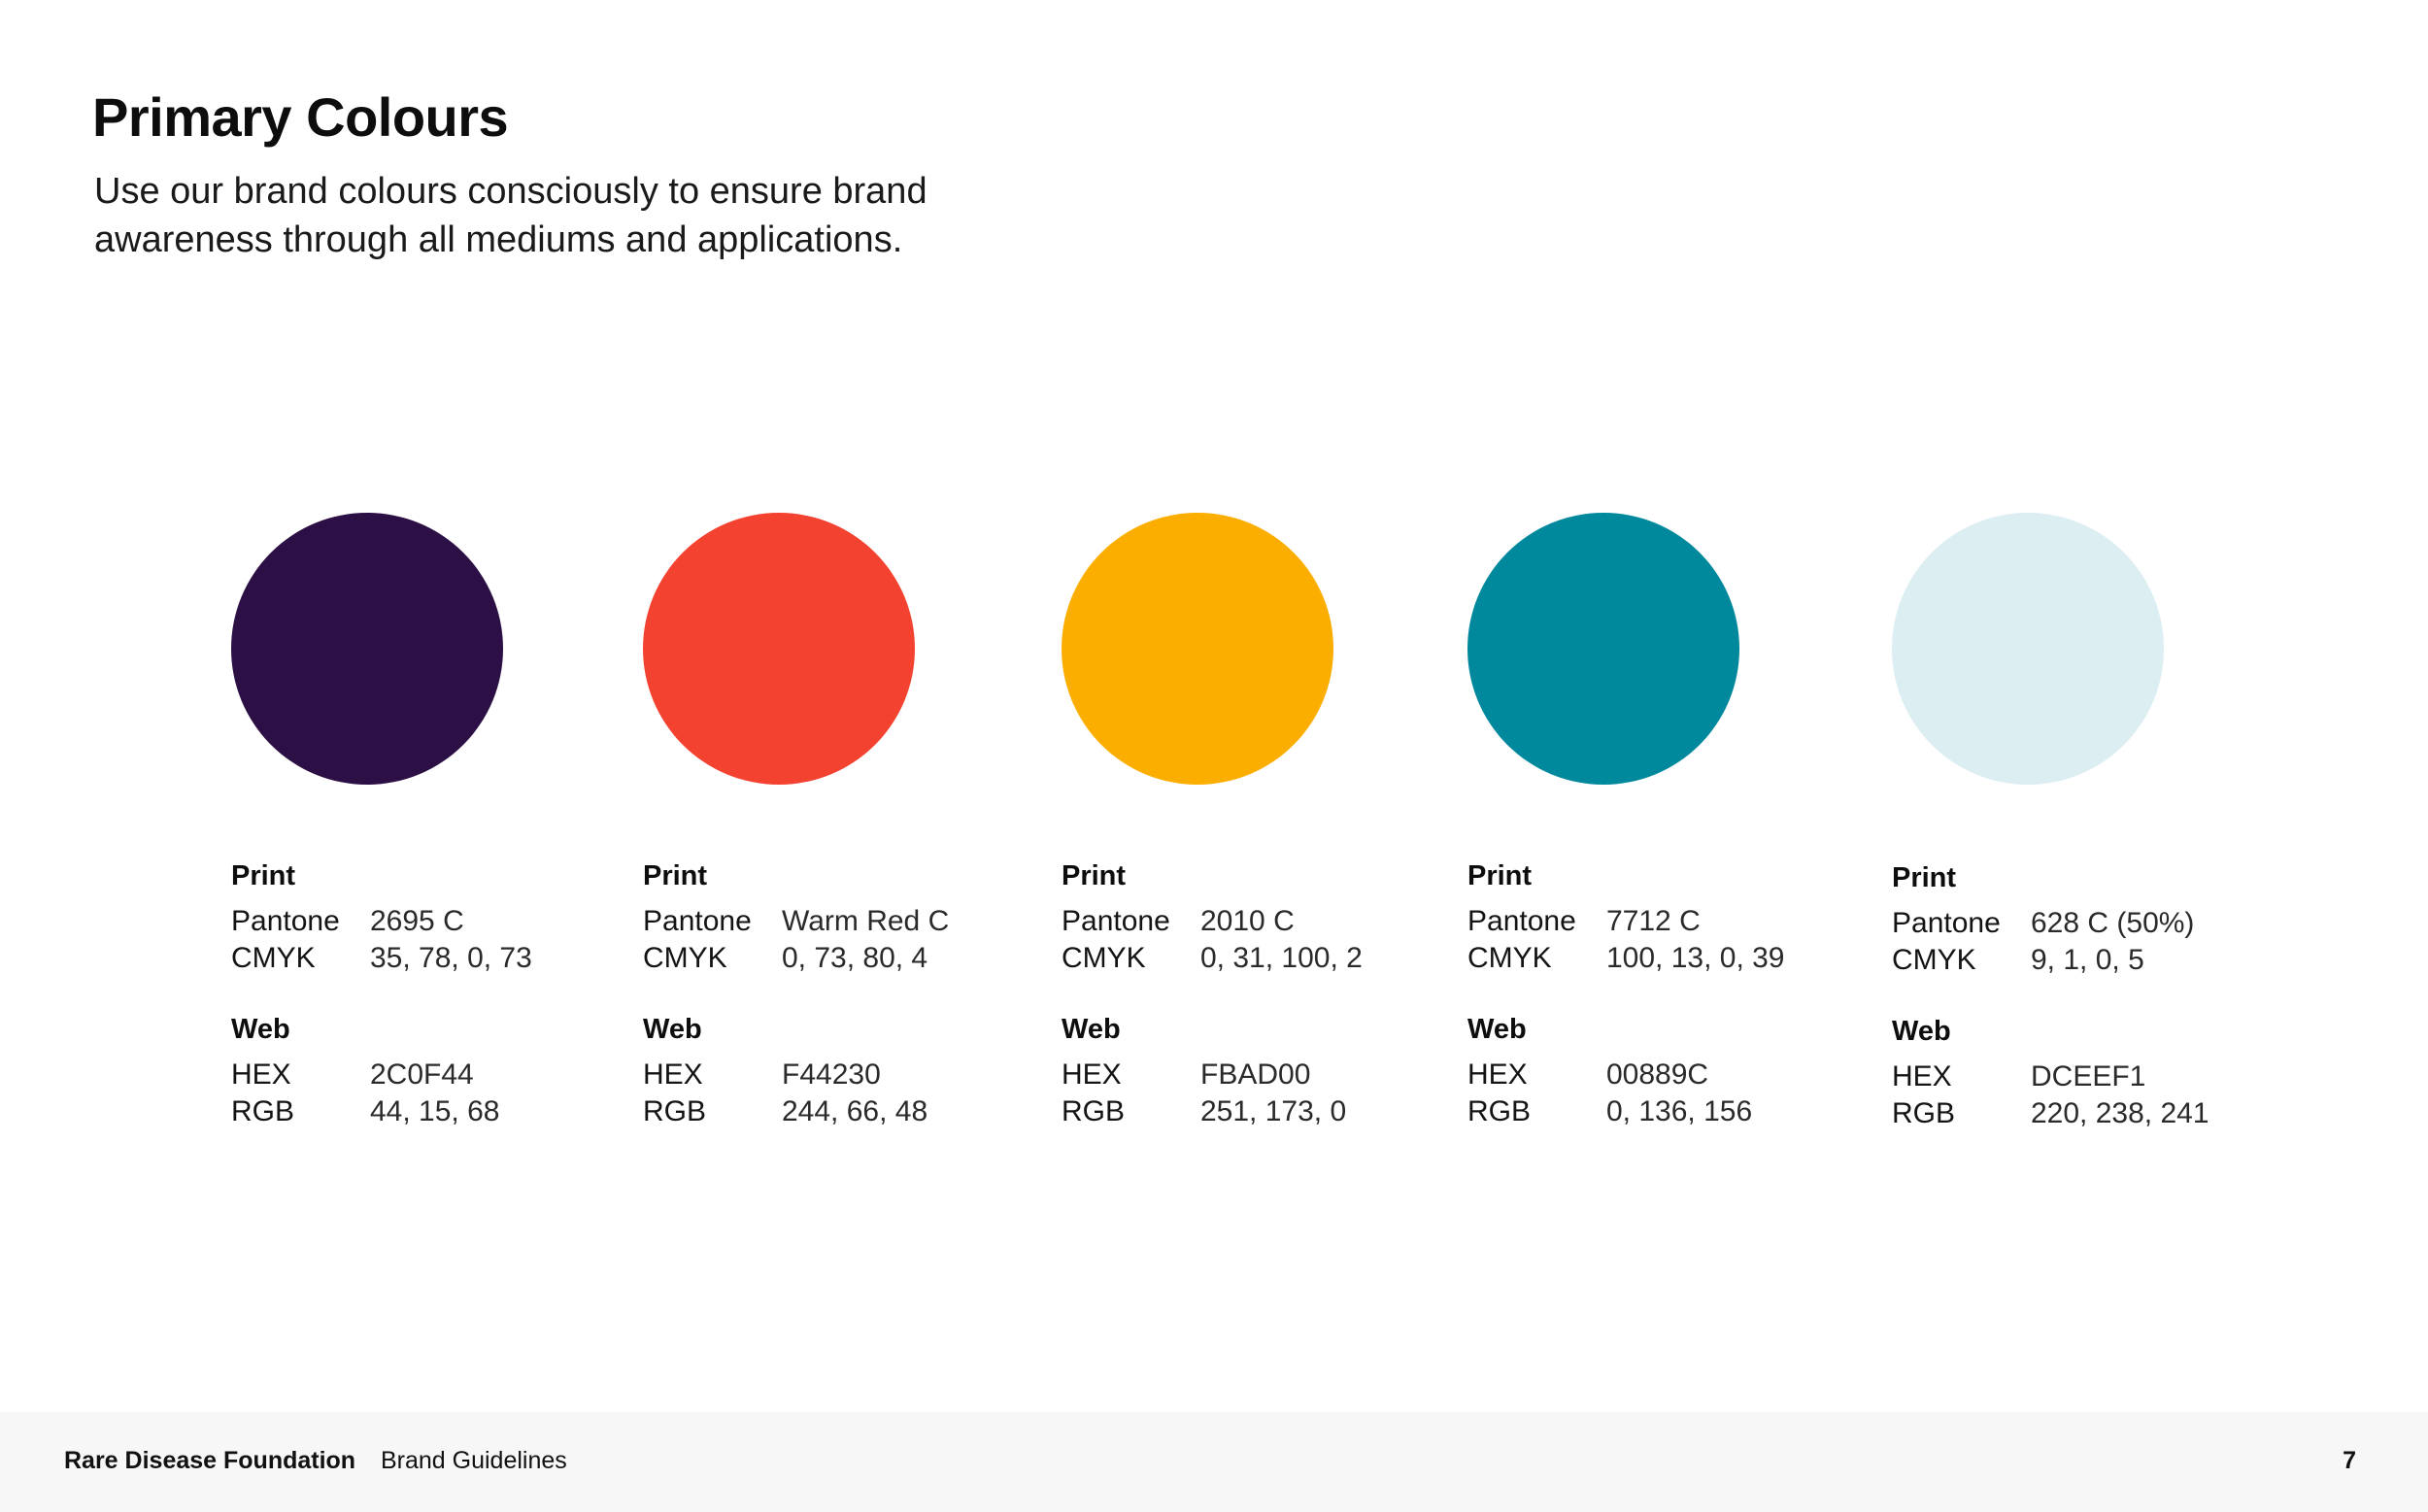 The width and height of the screenshot is (2428, 1512). I want to click on footer-document-title: Brand Guidelines, so click(474, 1460).